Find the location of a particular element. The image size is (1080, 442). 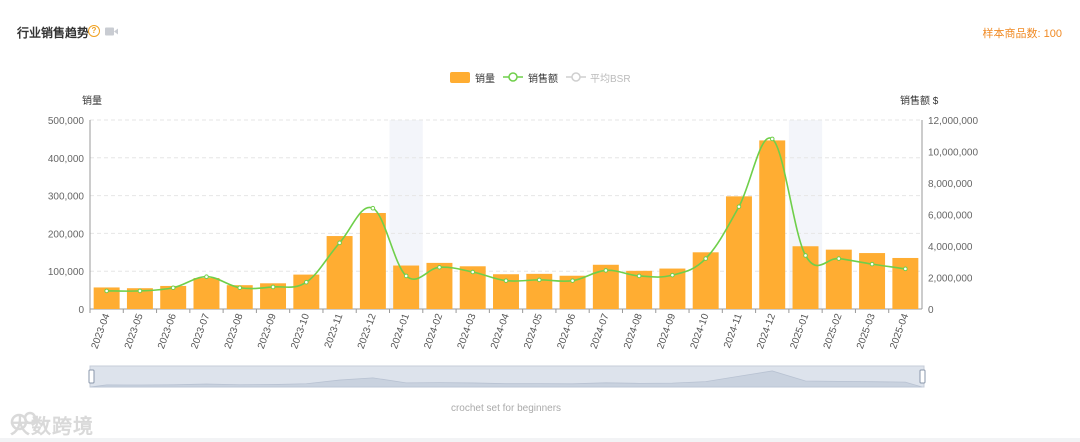

video-icon is located at coordinates (111, 31).